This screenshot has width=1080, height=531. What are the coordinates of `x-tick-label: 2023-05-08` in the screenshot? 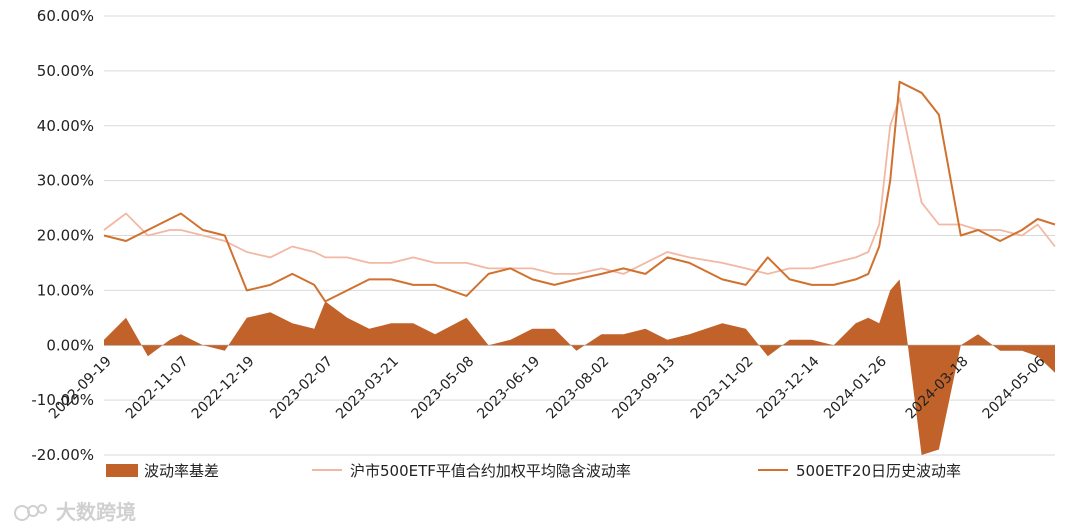 It's located at (442, 388).